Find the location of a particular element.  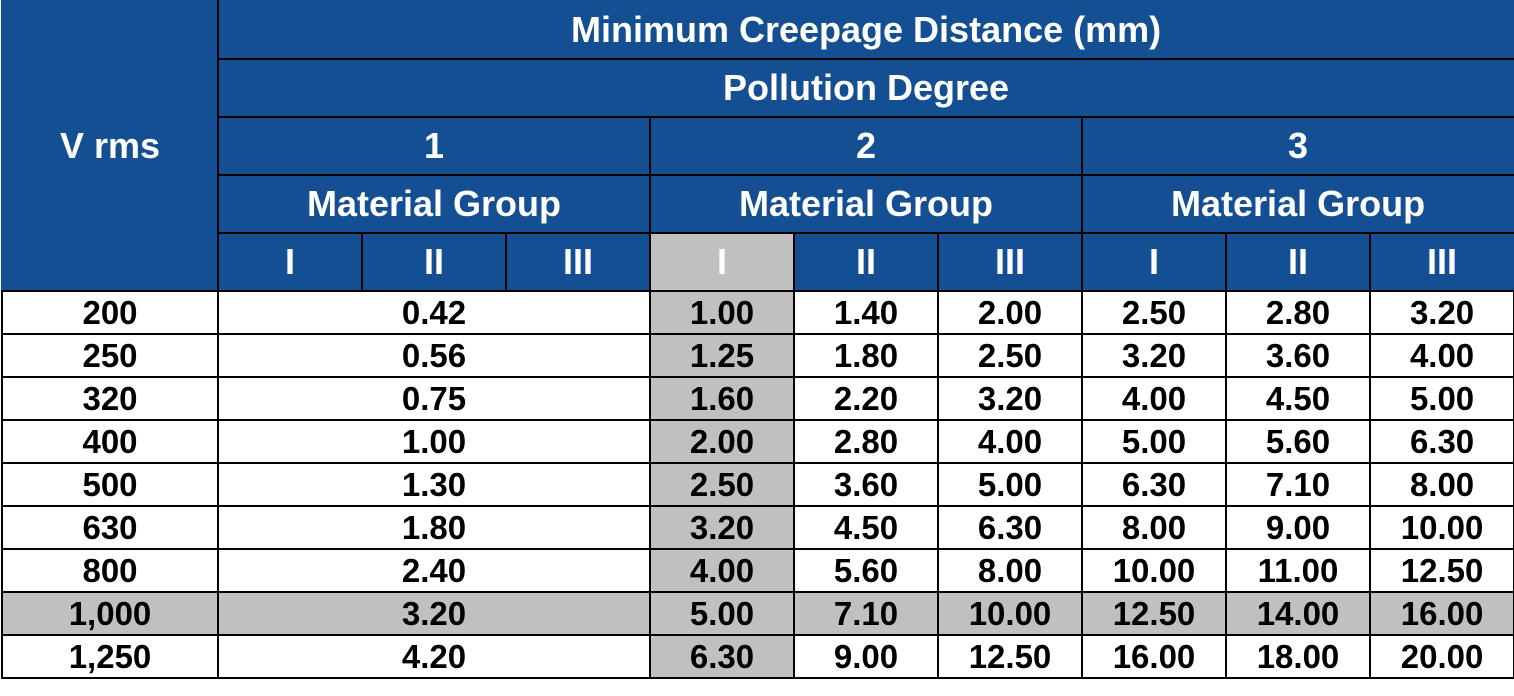

pd1-cell: 3.20 is located at coordinates (434, 613).